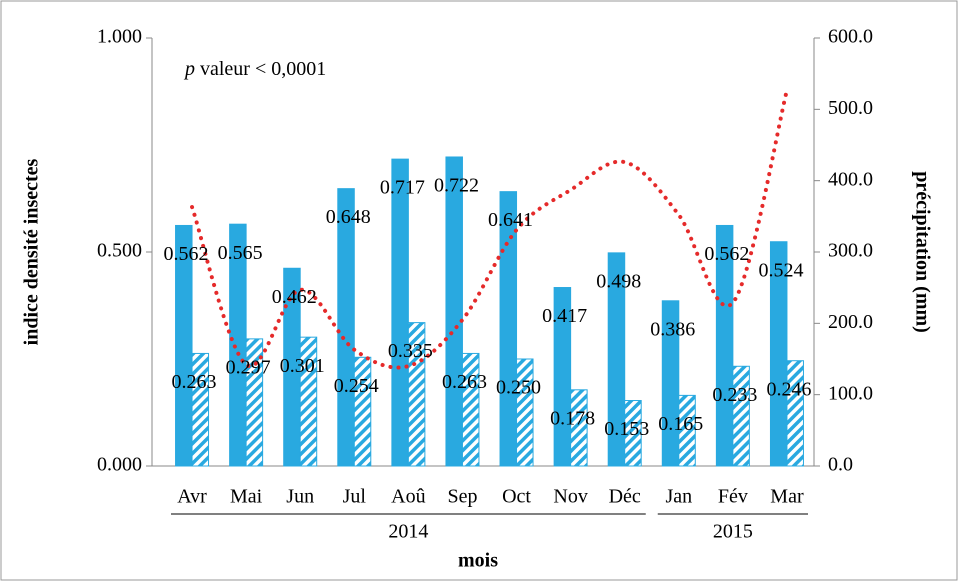  I want to click on data-label: 0.297, so click(248, 367).